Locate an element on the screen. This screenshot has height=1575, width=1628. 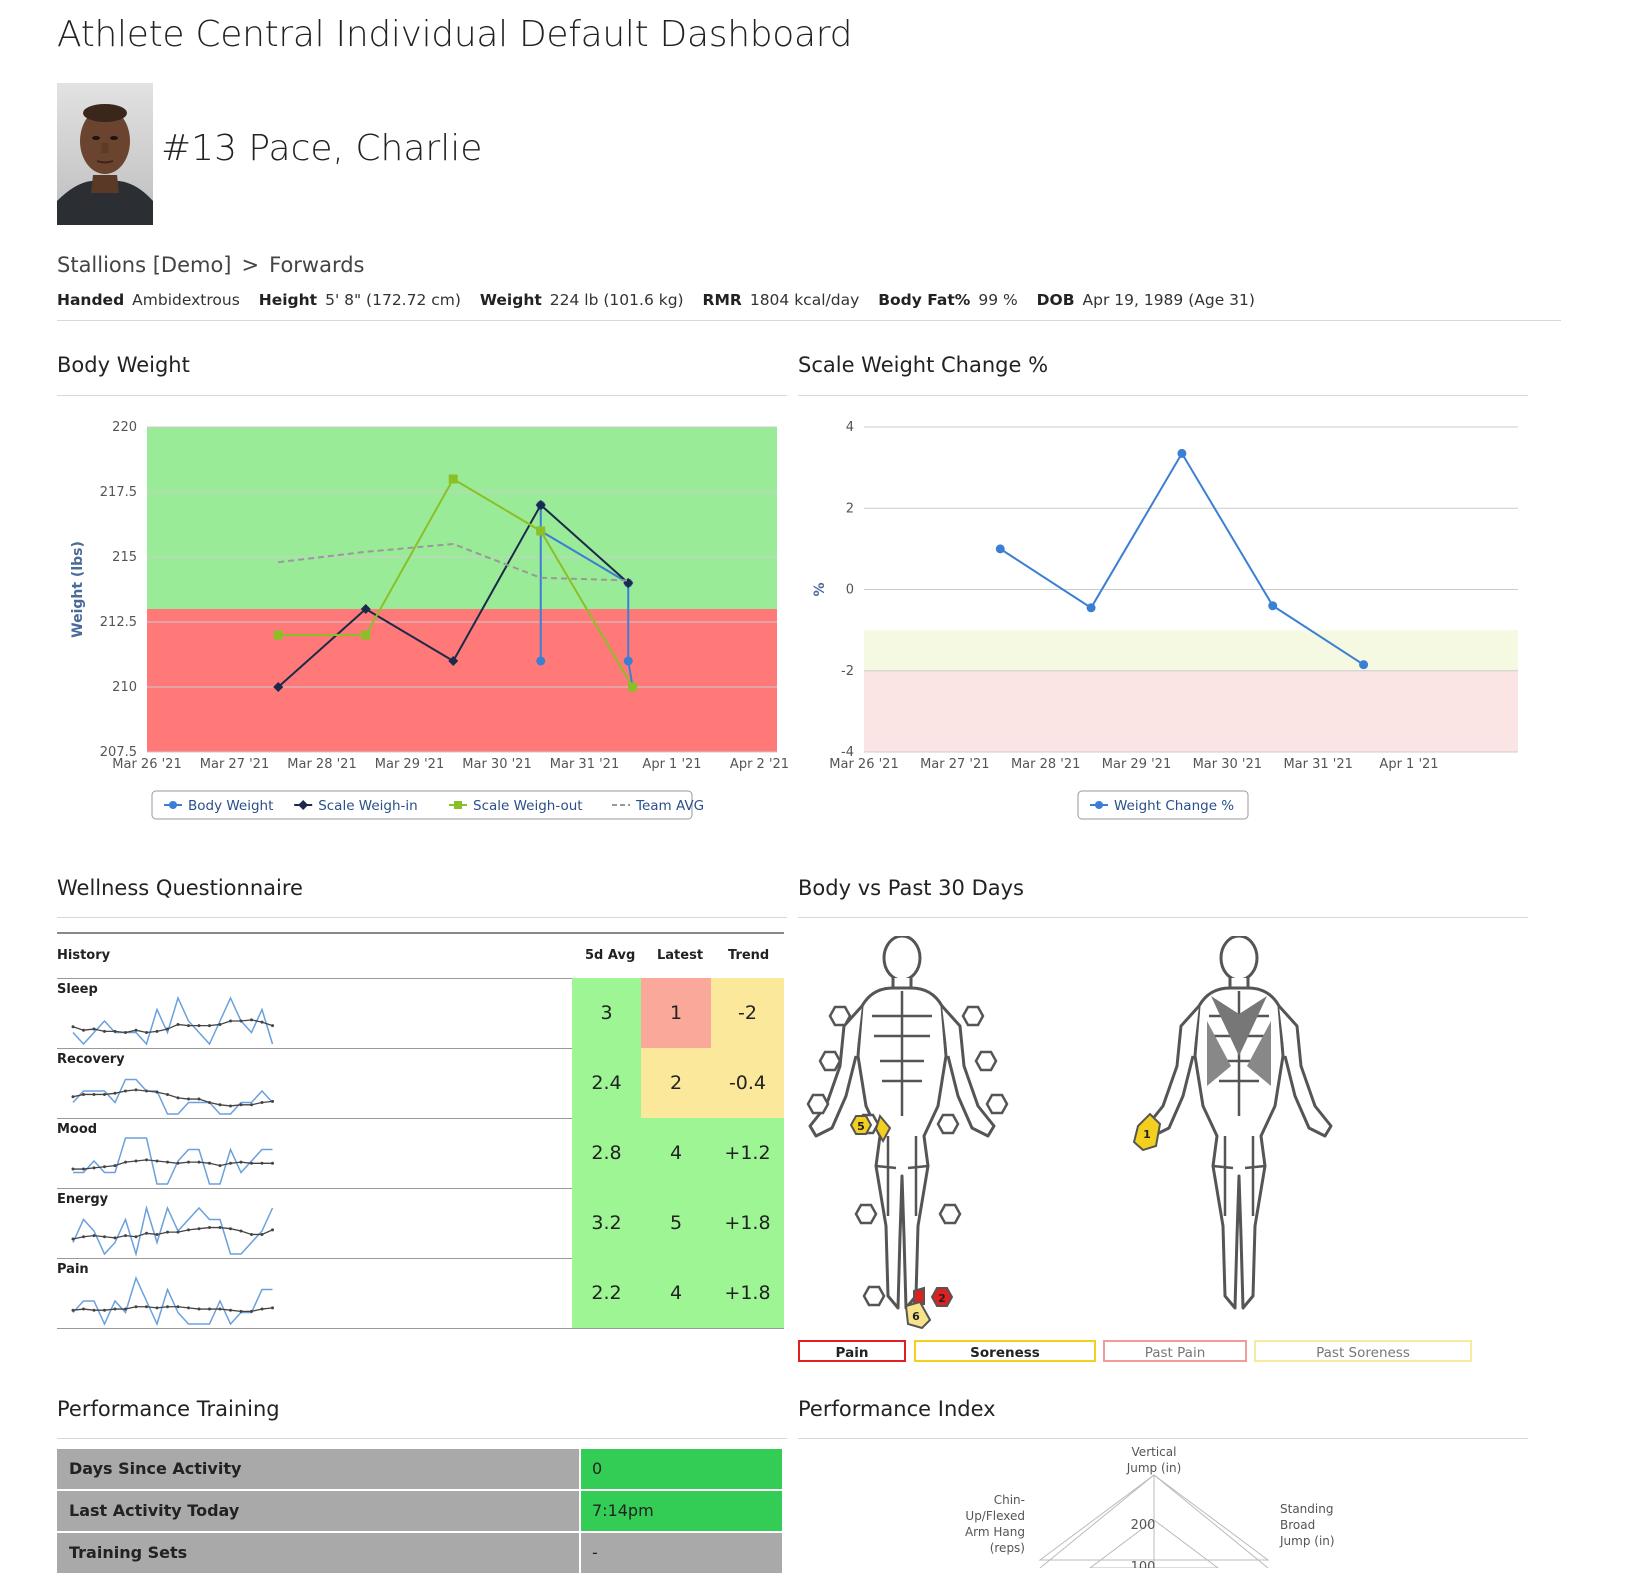
wellness-row-label: Recovery is located at coordinates (91, 1059).